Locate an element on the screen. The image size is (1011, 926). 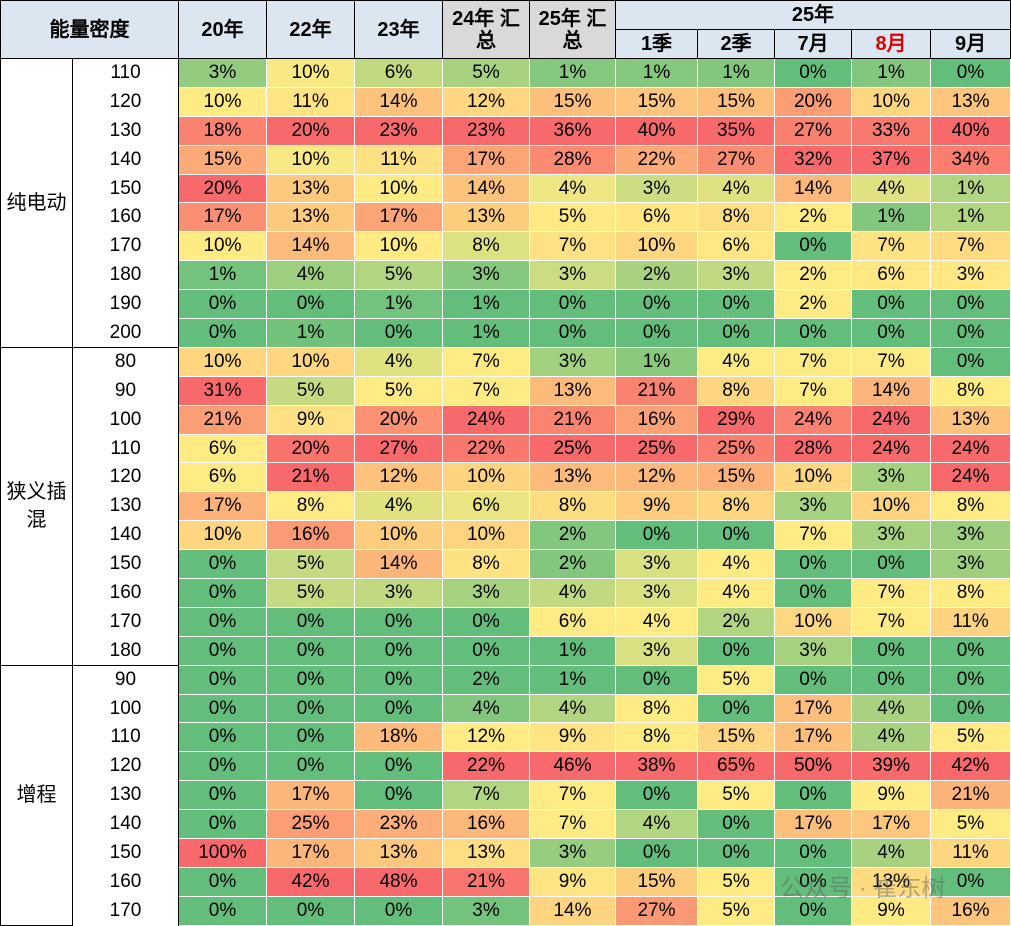
value-cell: 42% is located at coordinates (310, 881).